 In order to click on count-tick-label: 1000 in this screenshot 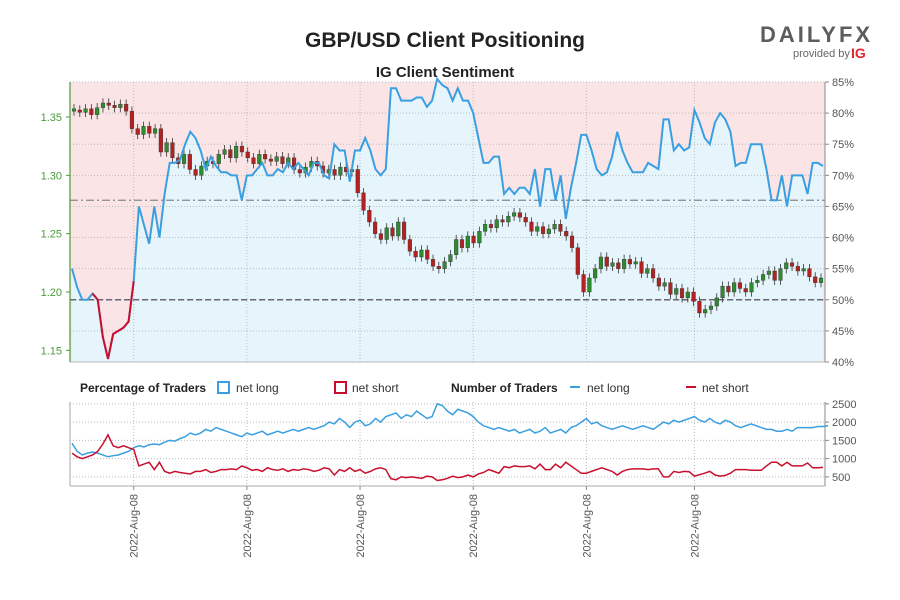, I will do `click(844, 460)`.